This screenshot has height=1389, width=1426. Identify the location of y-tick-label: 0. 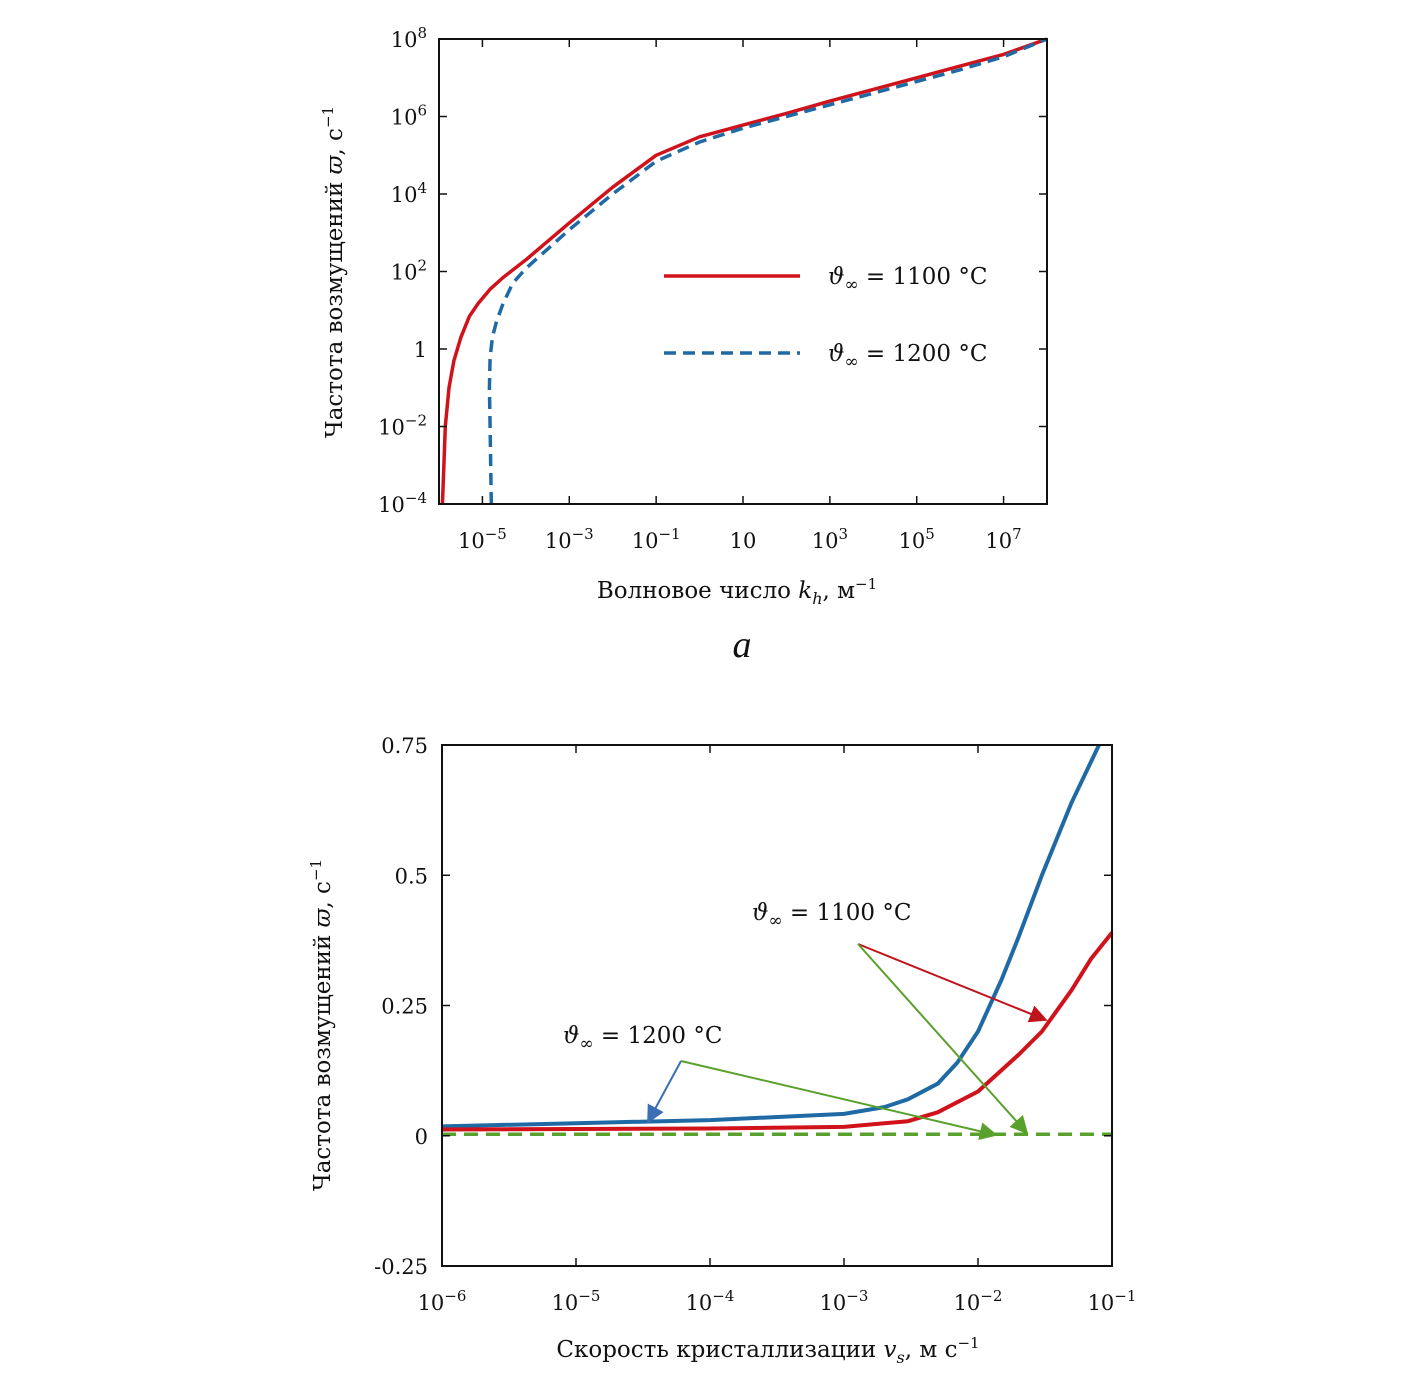
(421, 1137).